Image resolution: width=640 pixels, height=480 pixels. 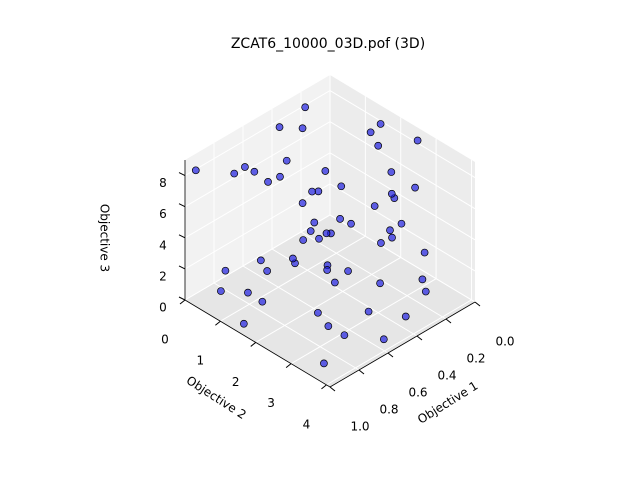 What do you see at coordinates (163, 214) in the screenshot?
I see `z-tick-label: 6` at bounding box center [163, 214].